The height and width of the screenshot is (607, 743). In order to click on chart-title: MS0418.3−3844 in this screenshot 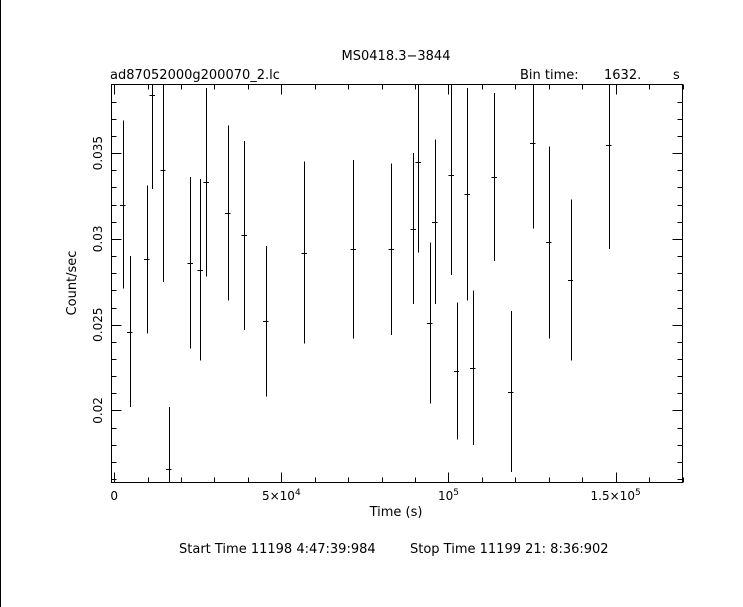, I will do `click(396, 56)`.